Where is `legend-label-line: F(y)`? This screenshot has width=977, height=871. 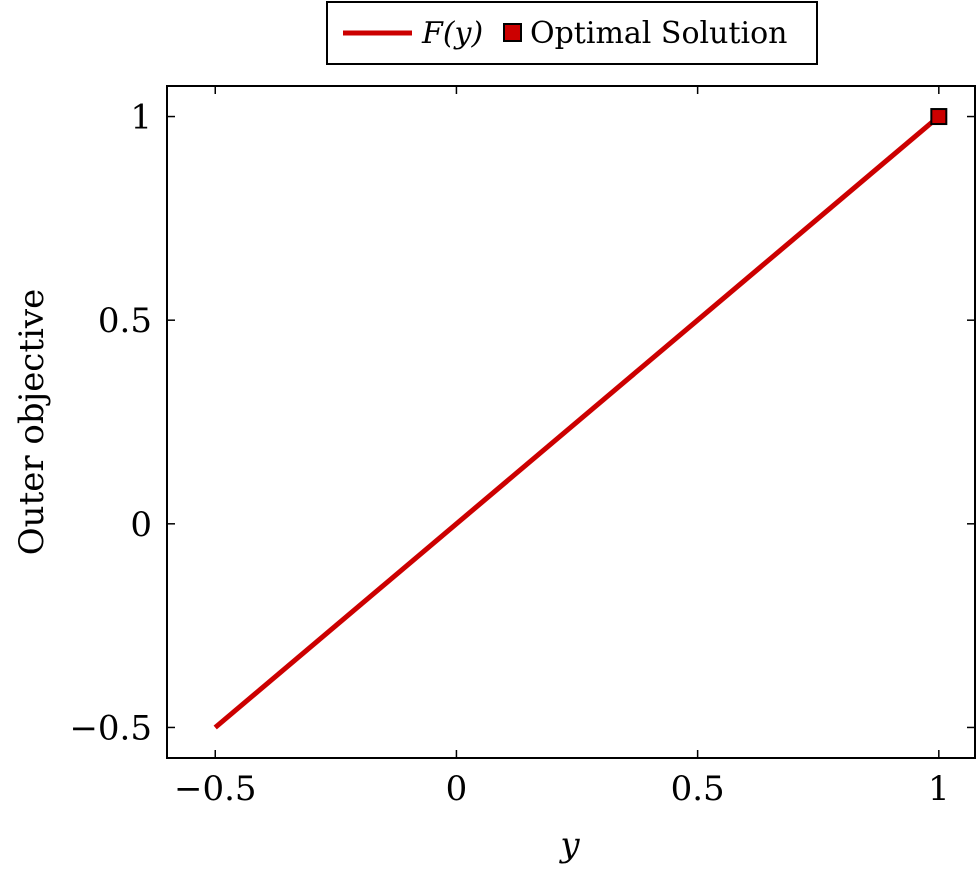 legend-label-line: F(y) is located at coordinates (452, 33).